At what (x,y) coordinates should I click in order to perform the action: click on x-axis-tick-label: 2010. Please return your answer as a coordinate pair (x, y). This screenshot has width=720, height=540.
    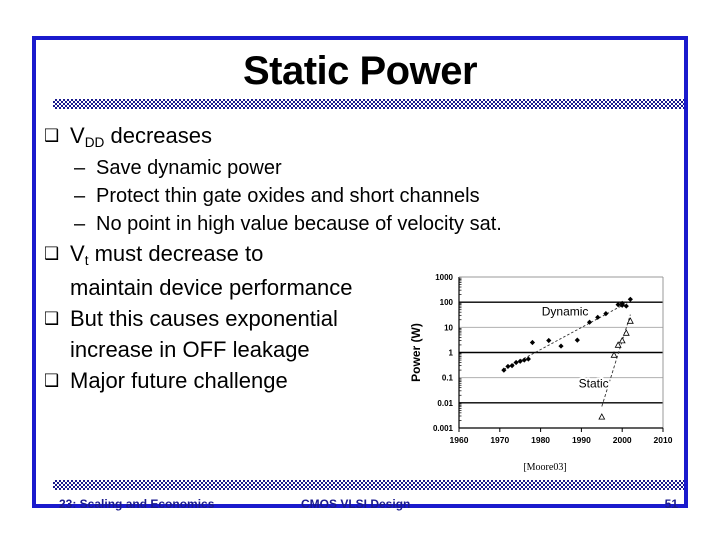
    Looking at the image, I should click on (663, 440).